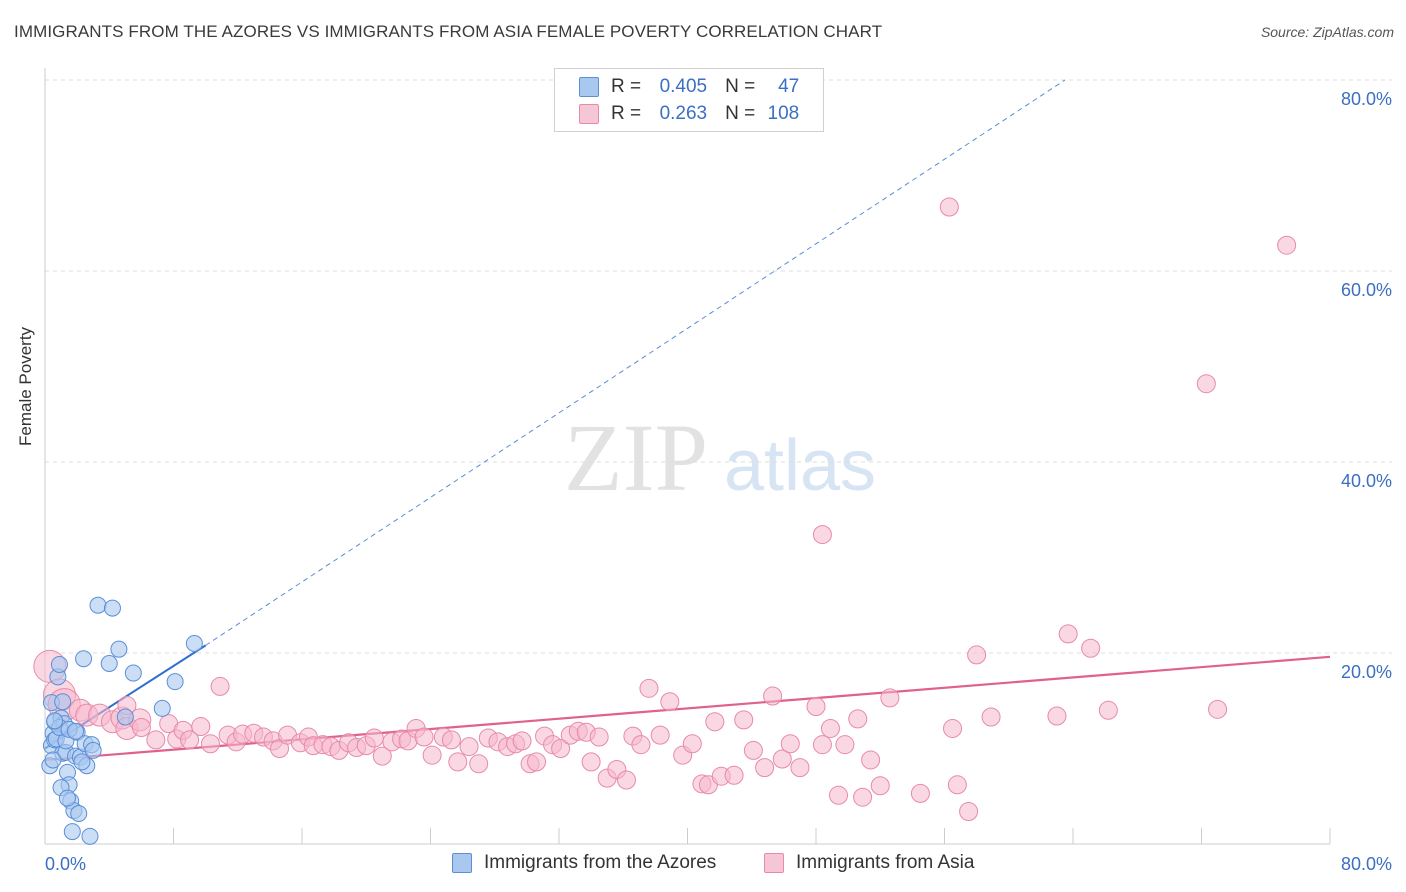  I want to click on points-azores, so click(122, 720).